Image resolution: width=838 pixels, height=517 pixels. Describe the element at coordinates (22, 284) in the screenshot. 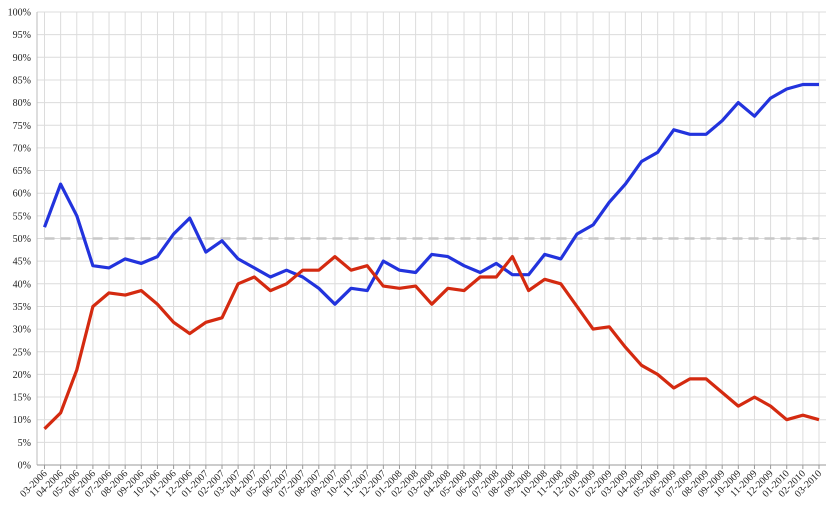

I see `y-tick-label: 40%` at that location.